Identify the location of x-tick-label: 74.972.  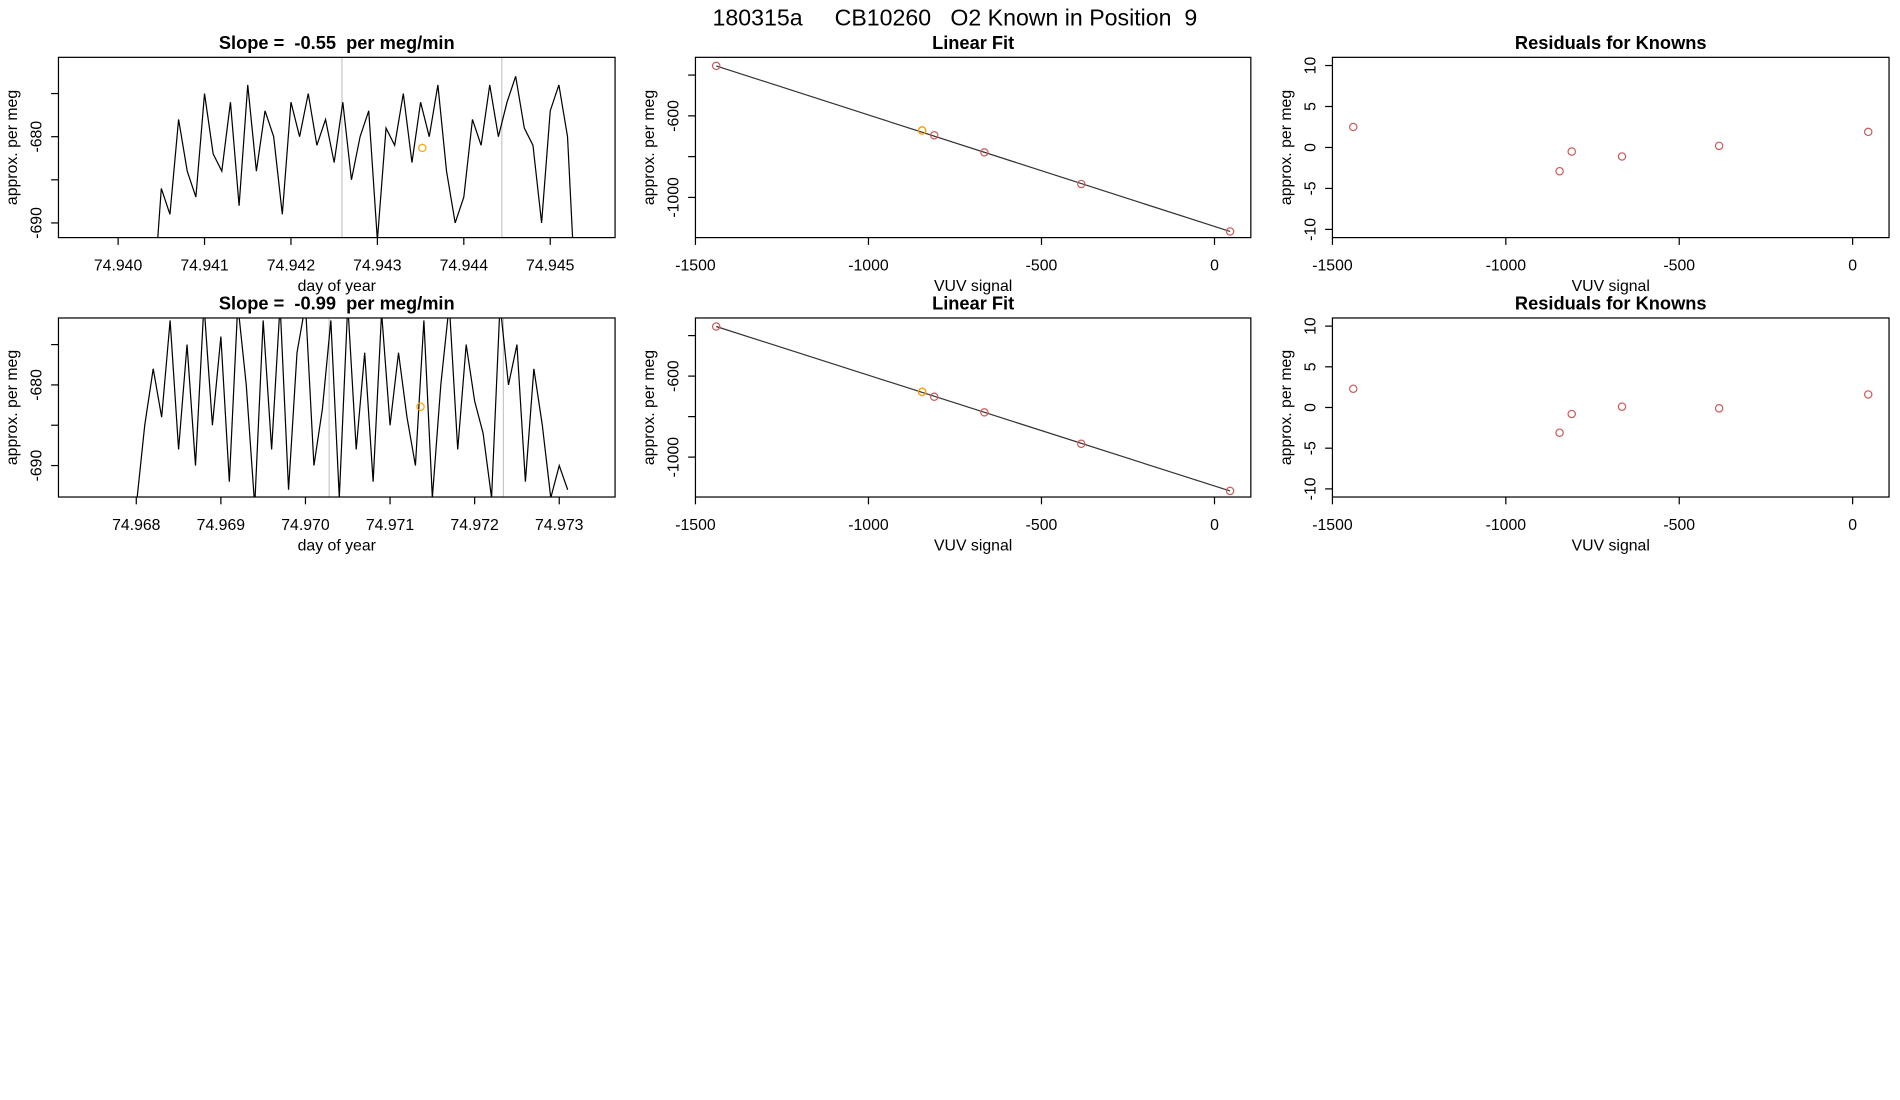
(474, 525).